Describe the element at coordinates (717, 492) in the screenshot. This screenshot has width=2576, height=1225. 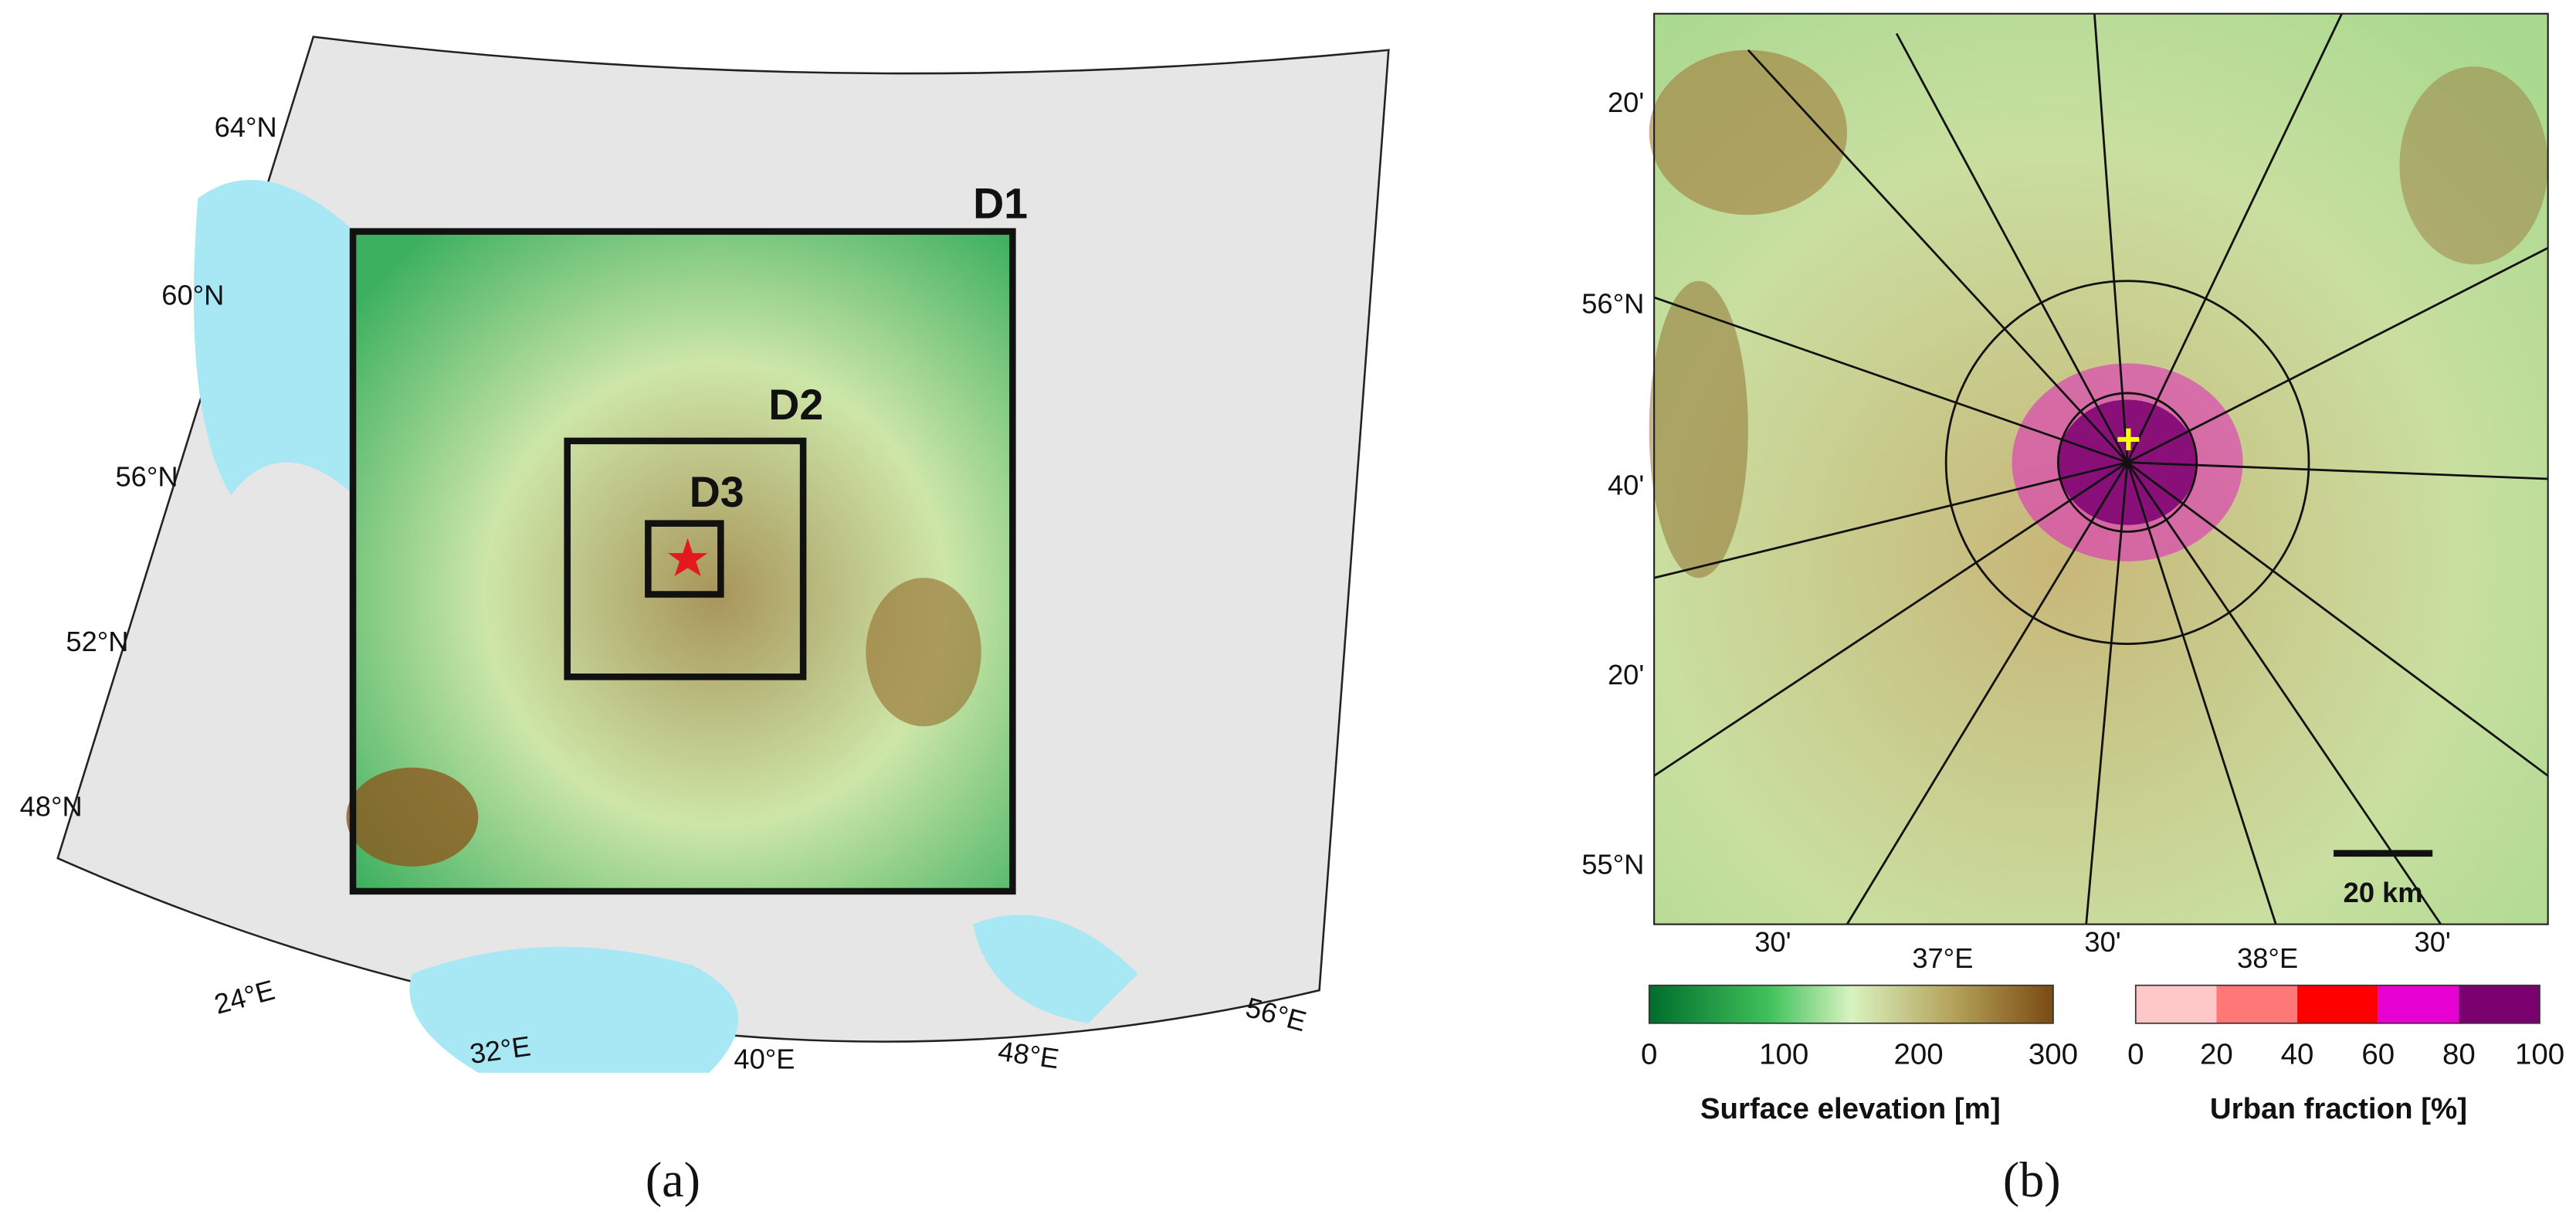
I see `domain-label: D3` at that location.